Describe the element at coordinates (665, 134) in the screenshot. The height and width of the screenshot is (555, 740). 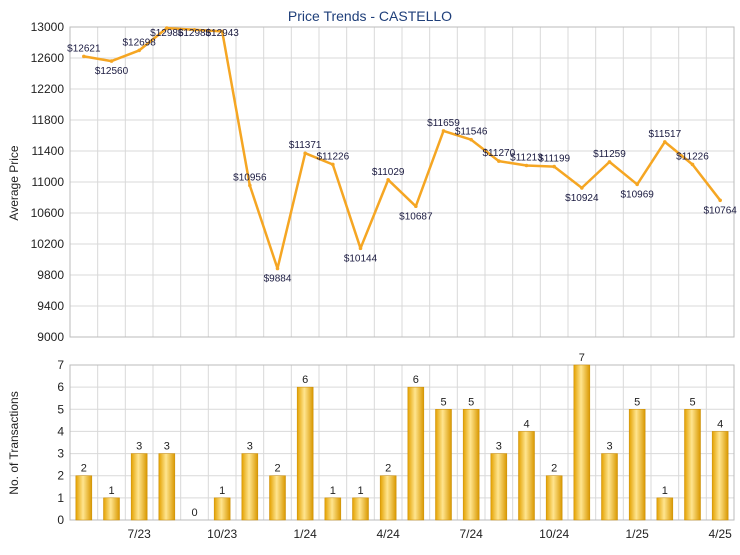
I see `price-data-label: $11517` at that location.